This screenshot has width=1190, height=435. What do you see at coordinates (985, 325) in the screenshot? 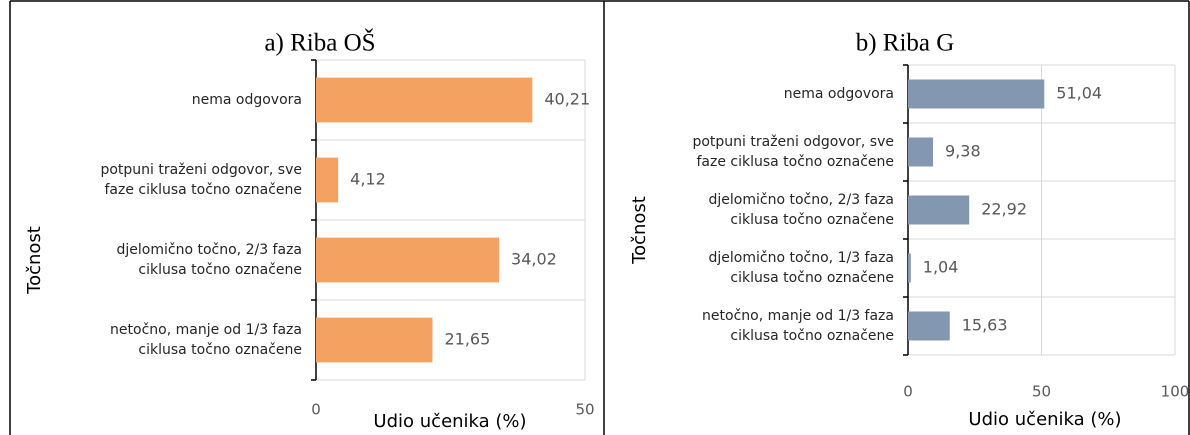
I see `value-label: 15,63` at bounding box center [985, 325].